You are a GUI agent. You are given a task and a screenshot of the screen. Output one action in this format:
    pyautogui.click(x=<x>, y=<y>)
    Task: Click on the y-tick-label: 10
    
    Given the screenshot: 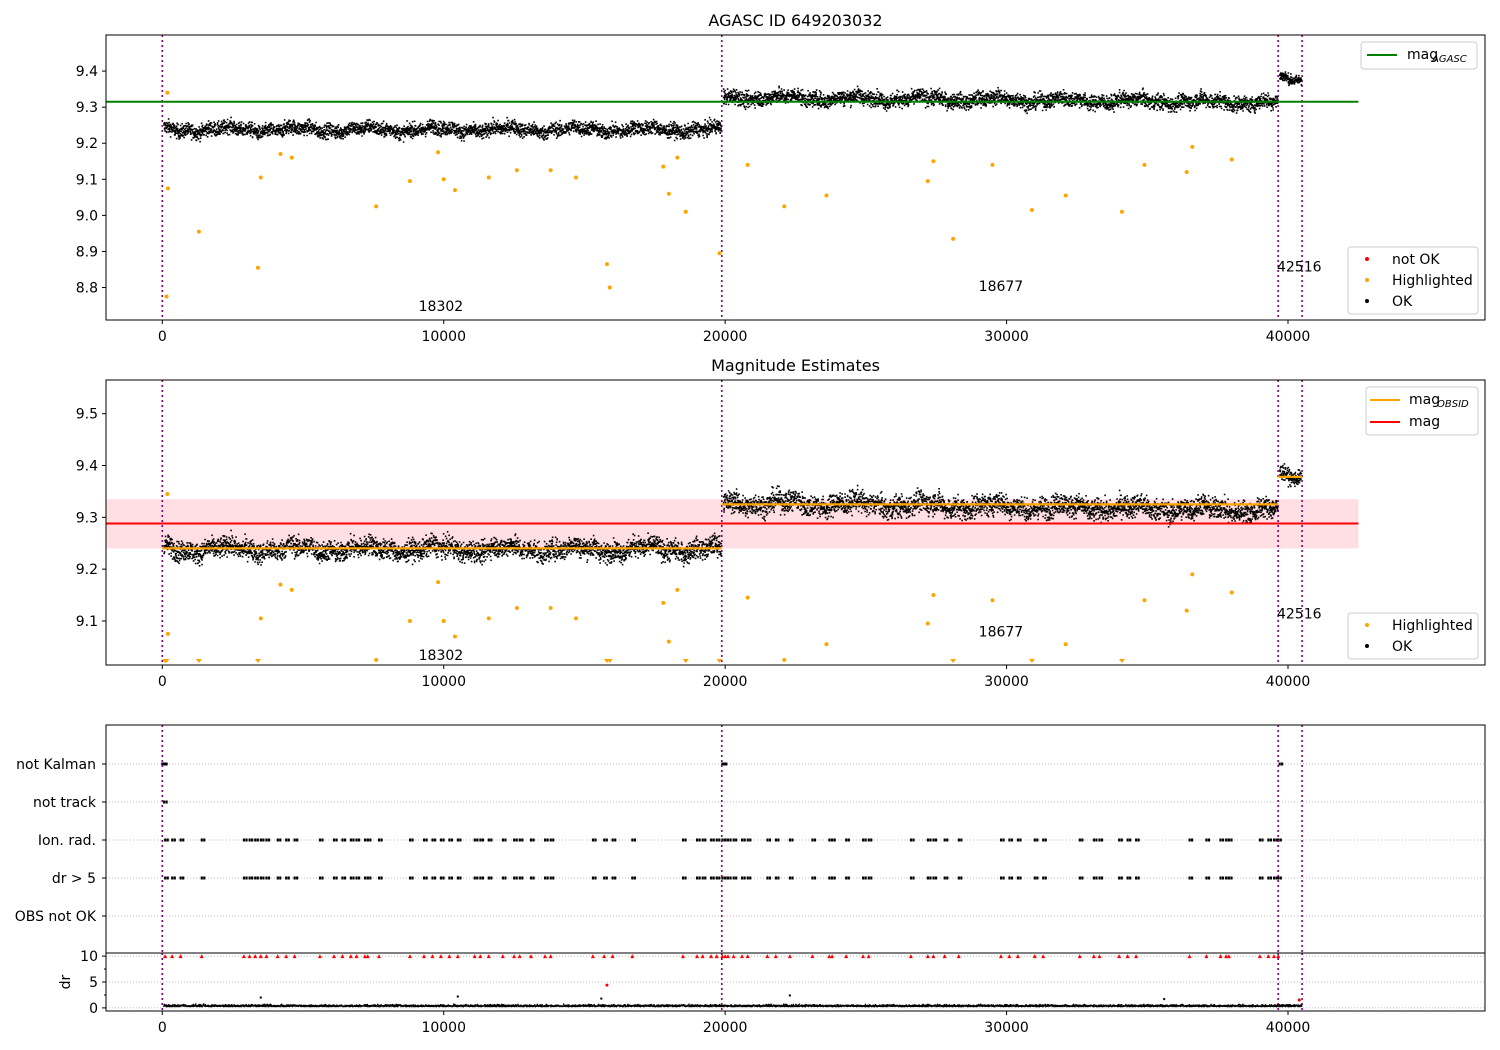 What is the action you would take?
    pyautogui.click(x=89, y=957)
    